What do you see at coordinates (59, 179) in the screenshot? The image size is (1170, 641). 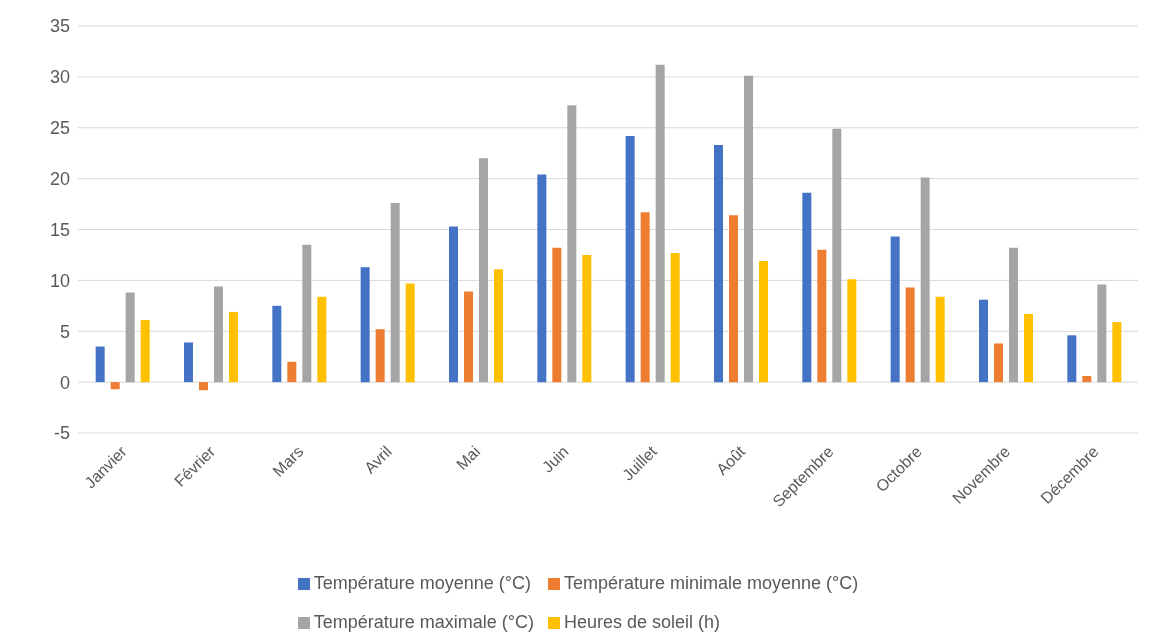 I see `y-tick-label: 20` at bounding box center [59, 179].